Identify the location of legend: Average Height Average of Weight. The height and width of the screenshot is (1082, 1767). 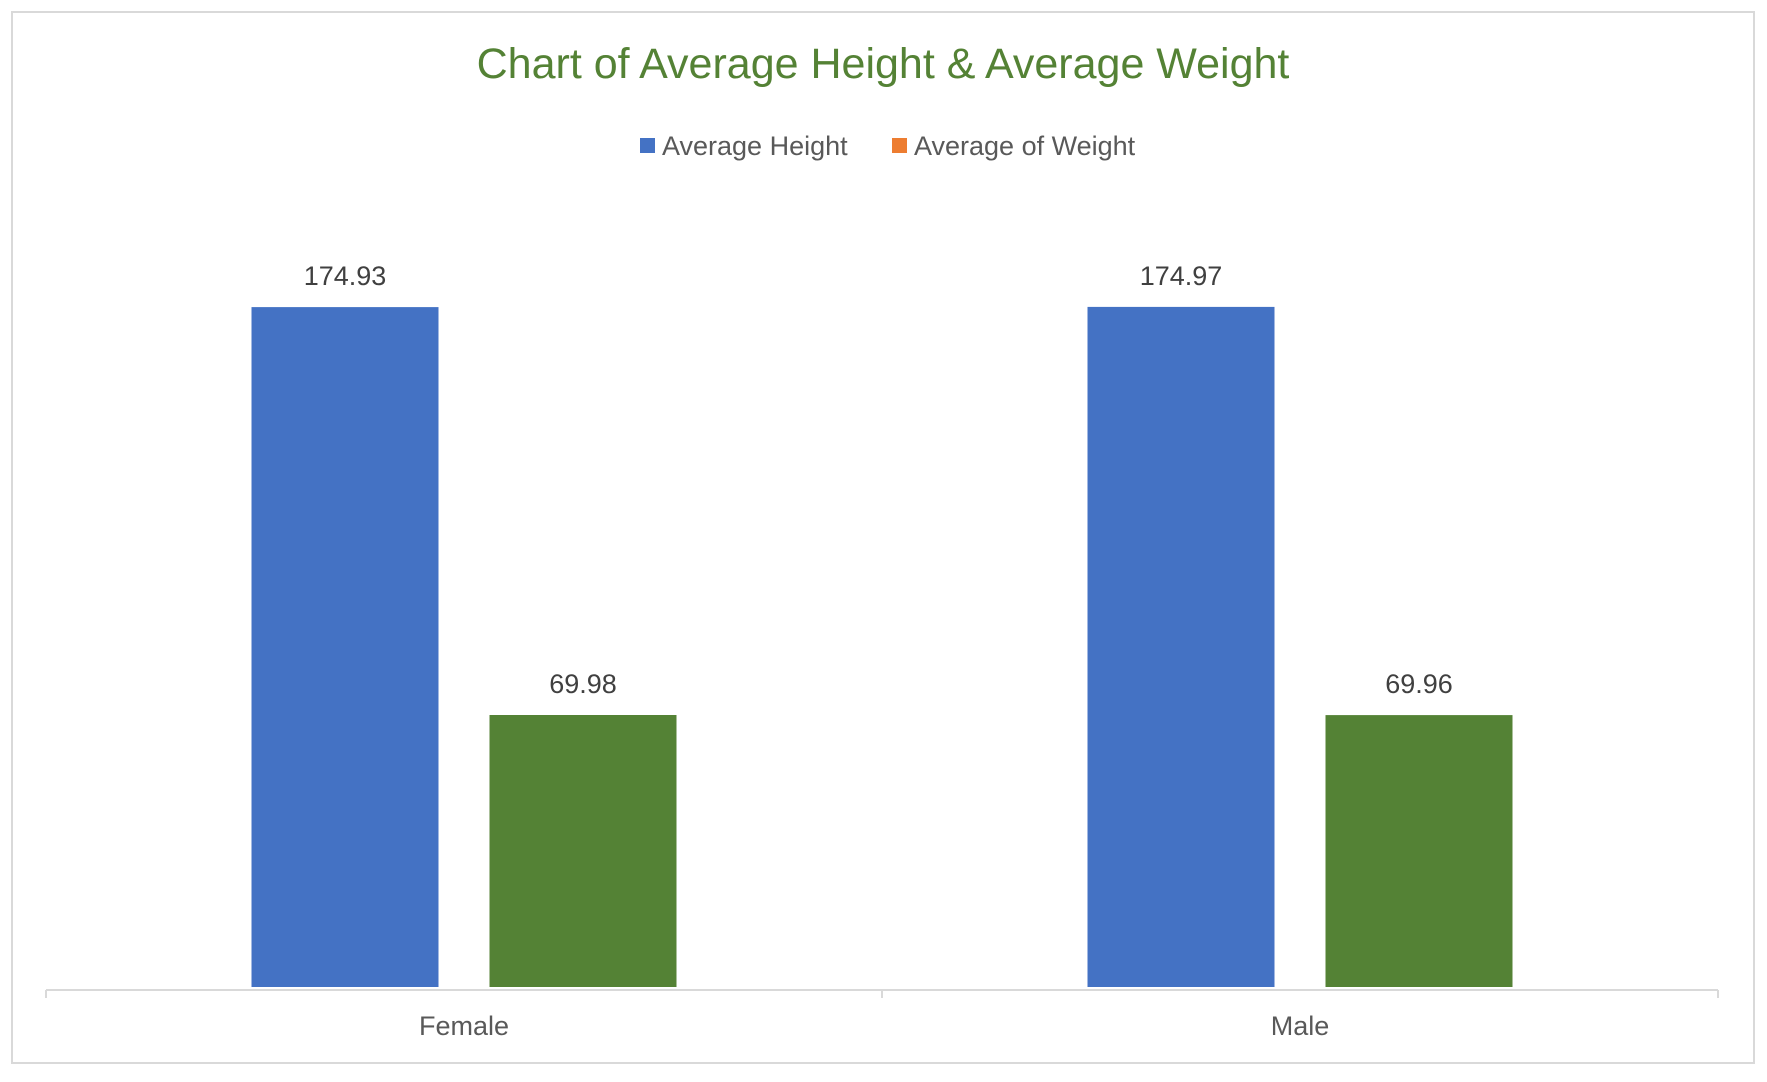
(888, 146).